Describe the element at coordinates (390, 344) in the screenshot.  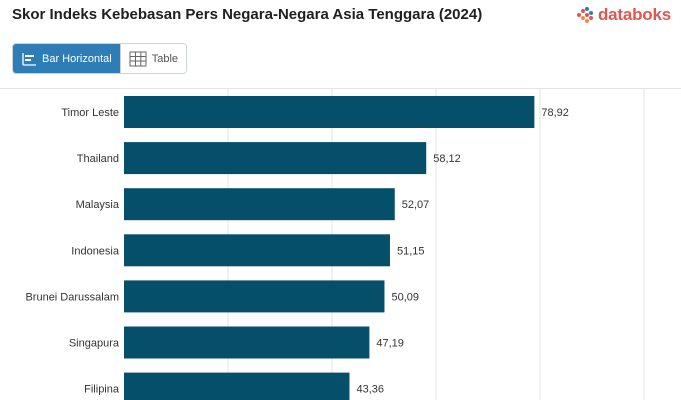
I see `value-label: 47,19` at that location.